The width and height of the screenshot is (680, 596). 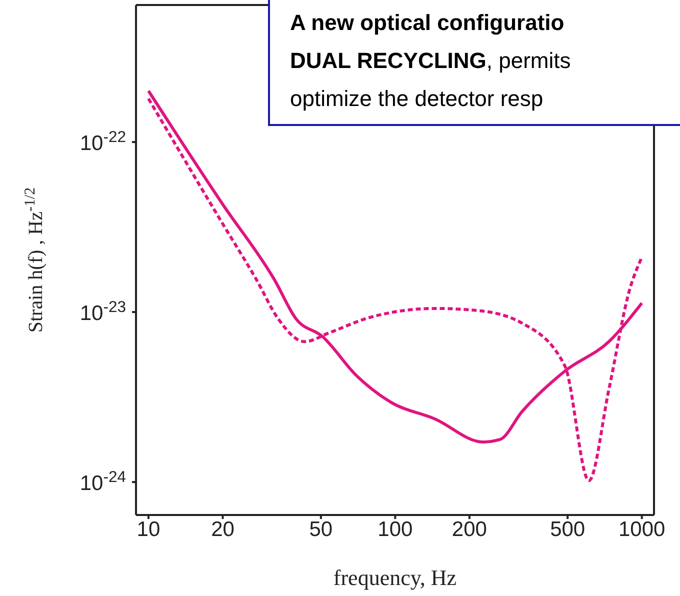 What do you see at coordinates (417, 99) in the screenshot?
I see `annotation: optimize the detector resp` at bounding box center [417, 99].